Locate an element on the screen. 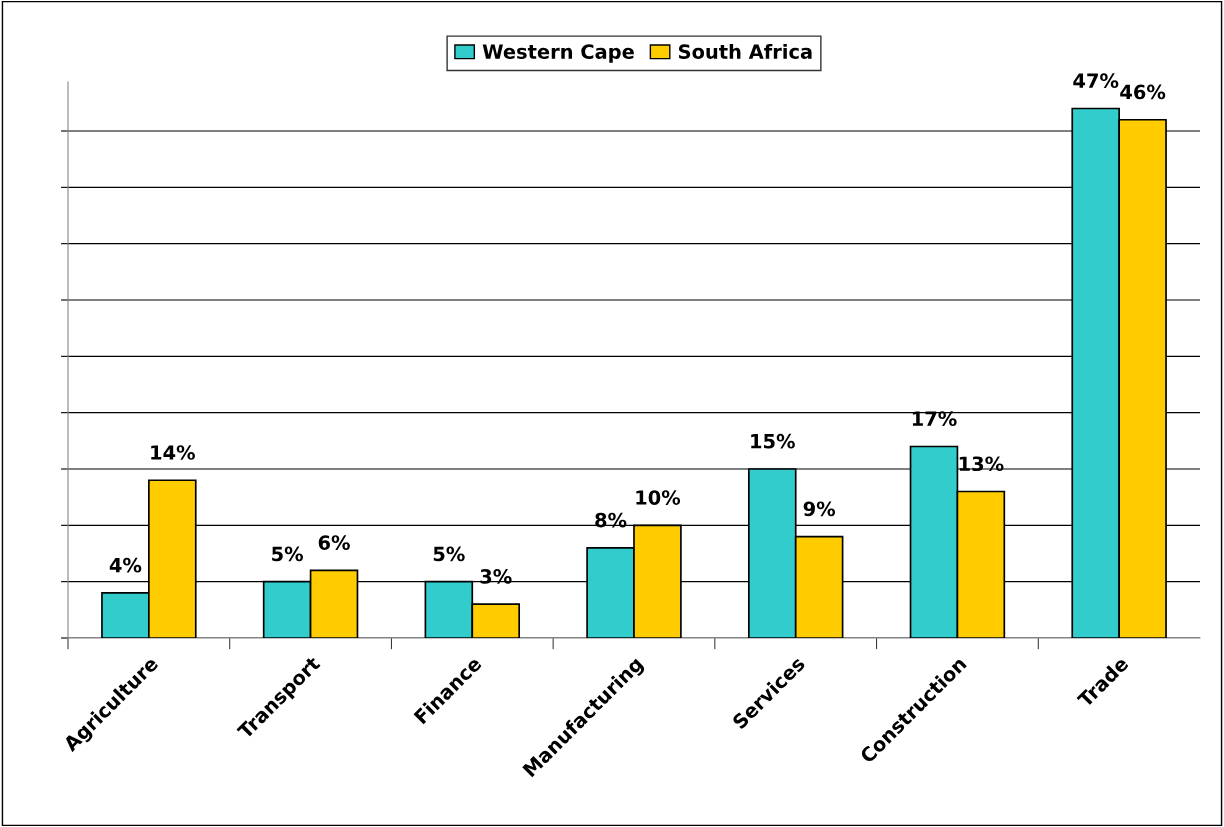 This screenshot has width=1224, height=827. legend-label: Western Cape is located at coordinates (558, 53).